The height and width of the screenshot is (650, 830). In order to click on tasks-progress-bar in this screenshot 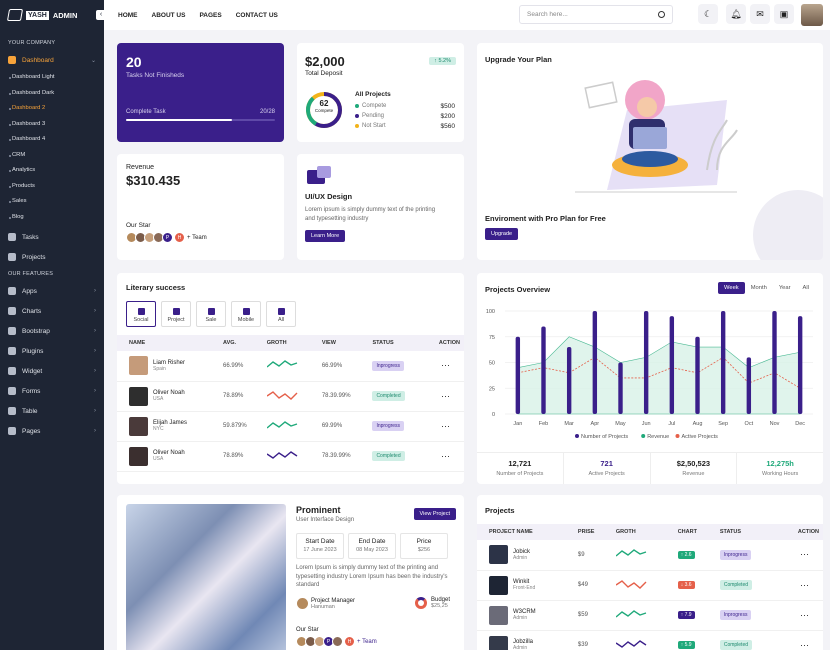, I will do `click(200, 120)`.